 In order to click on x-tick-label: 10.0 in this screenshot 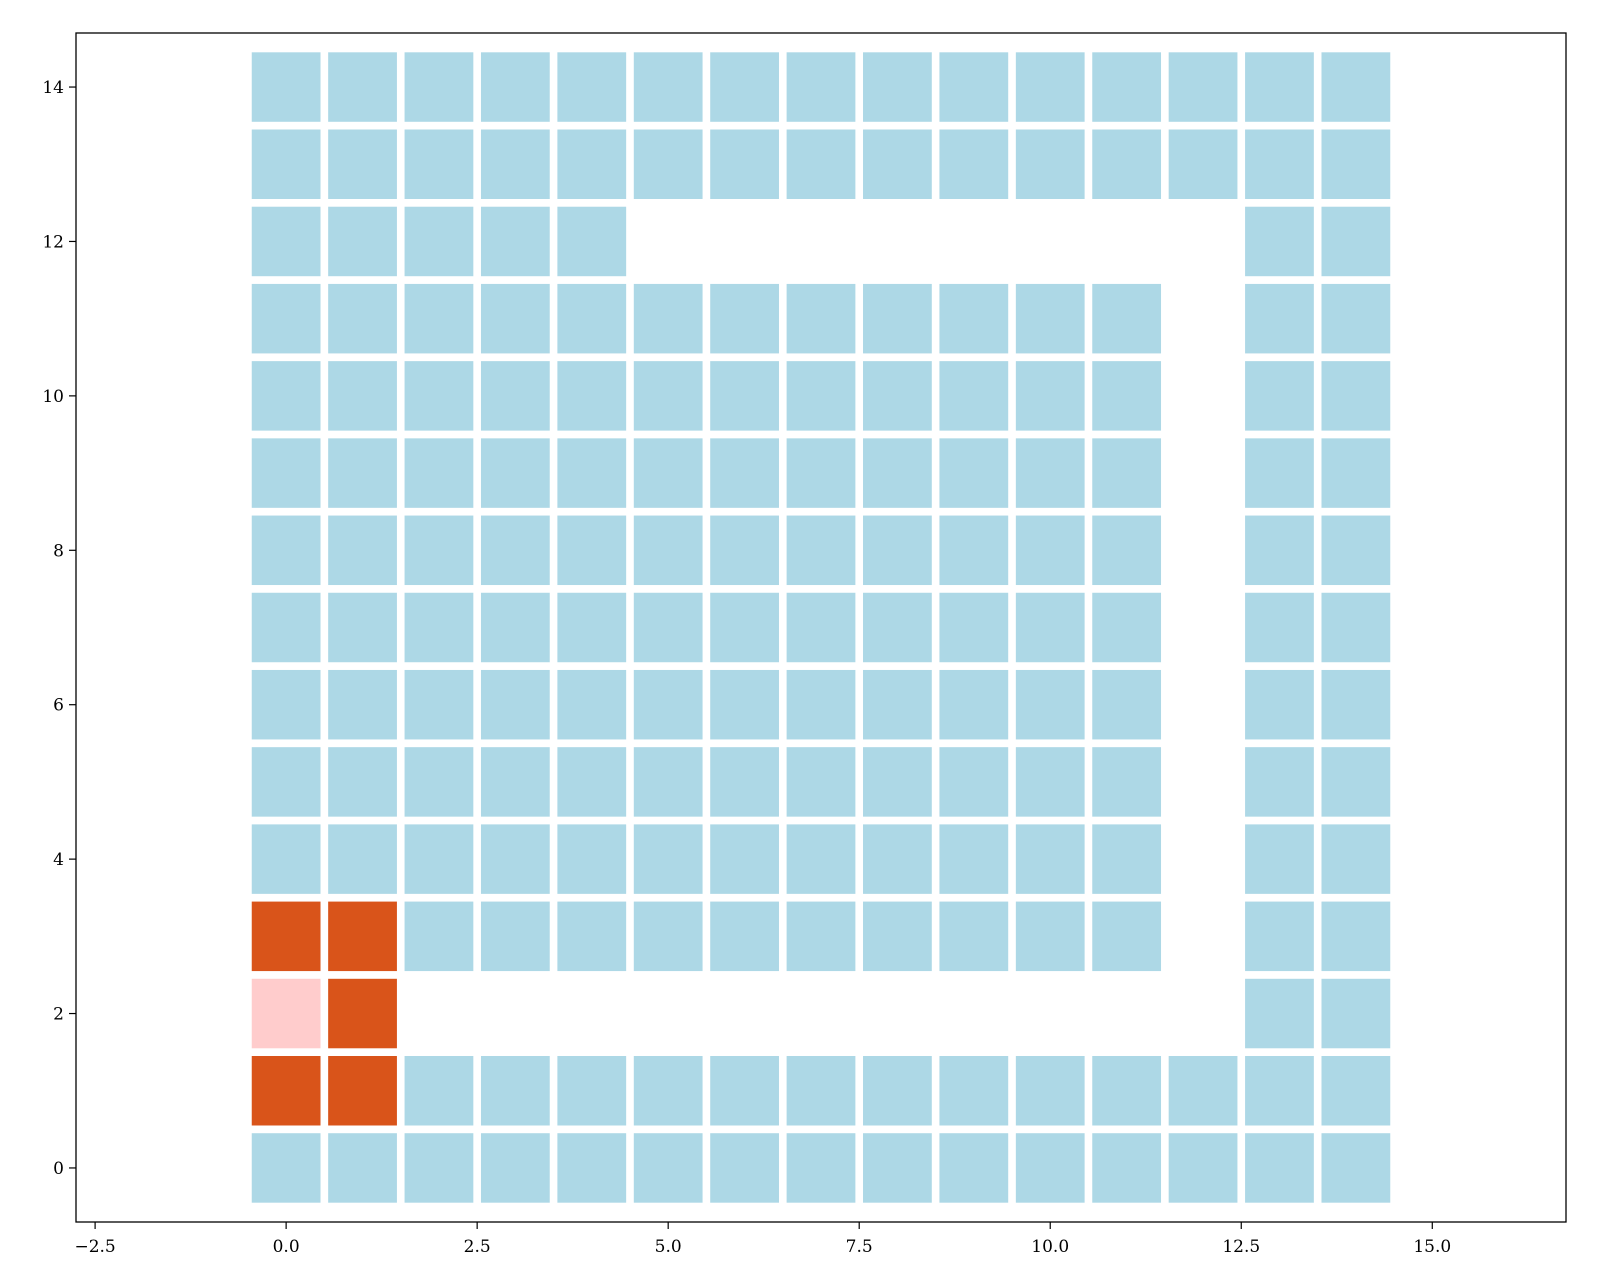, I will do `click(1050, 1247)`.